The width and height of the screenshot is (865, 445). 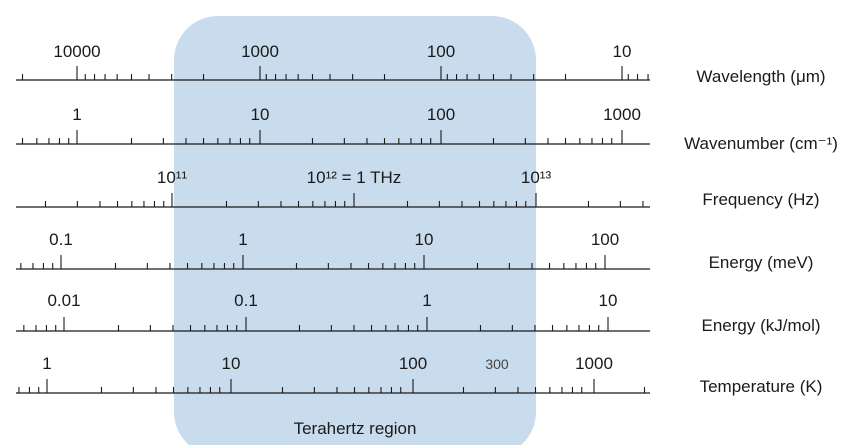 What do you see at coordinates (63, 300) in the screenshot?
I see `energy-kjmol-tick-label: 0.01` at bounding box center [63, 300].